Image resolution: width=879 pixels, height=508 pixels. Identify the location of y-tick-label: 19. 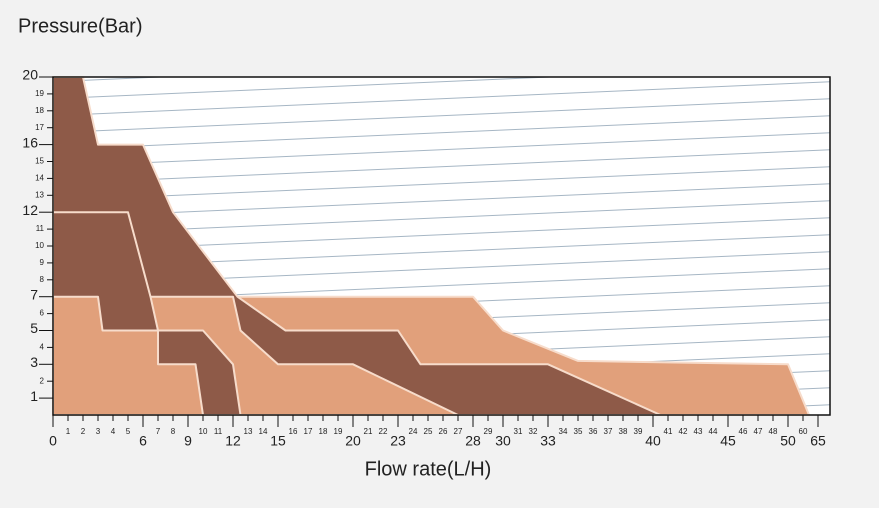
(39, 93).